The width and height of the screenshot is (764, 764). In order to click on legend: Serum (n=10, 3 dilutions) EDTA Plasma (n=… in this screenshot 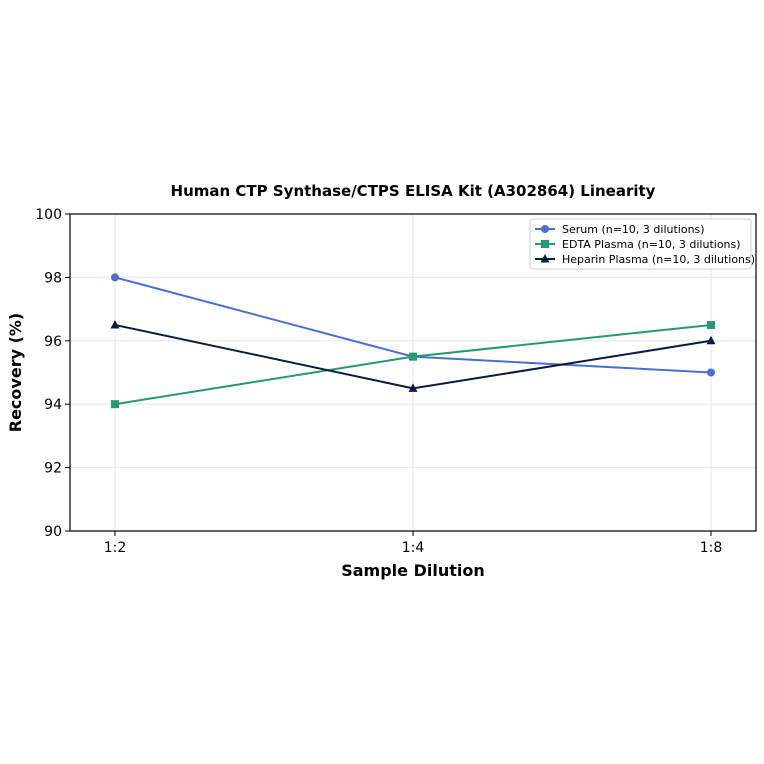, I will do `click(642, 244)`.